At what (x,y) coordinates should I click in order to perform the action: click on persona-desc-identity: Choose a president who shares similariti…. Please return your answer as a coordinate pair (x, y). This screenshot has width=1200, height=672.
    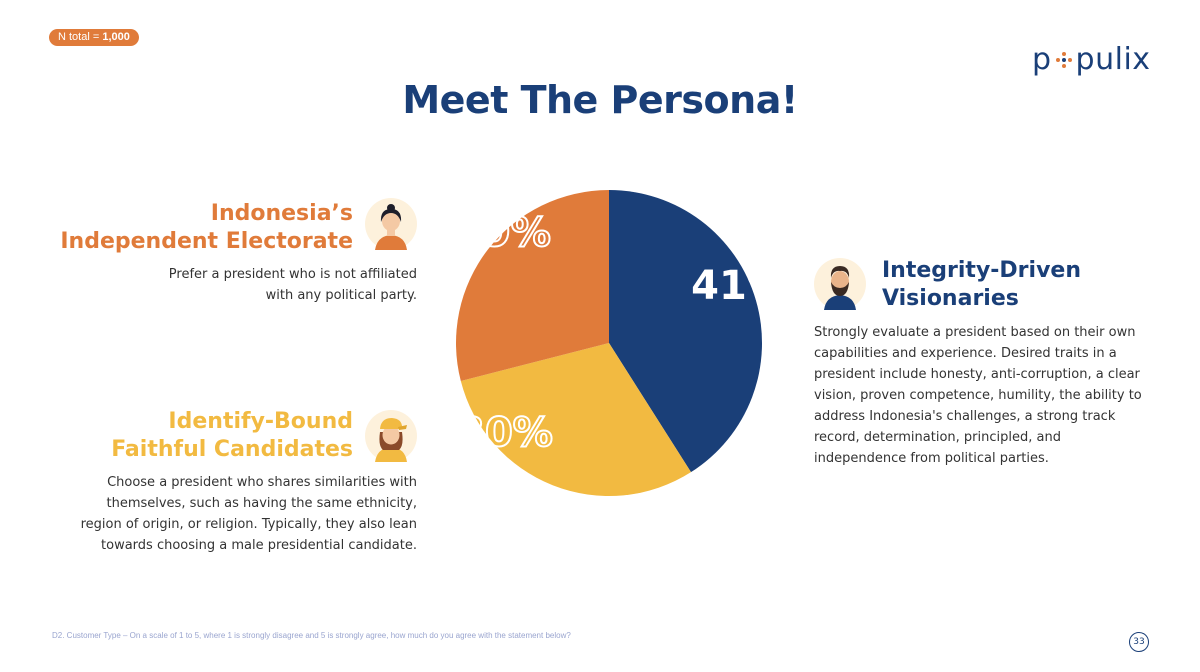
    Looking at the image, I should click on (238, 514).